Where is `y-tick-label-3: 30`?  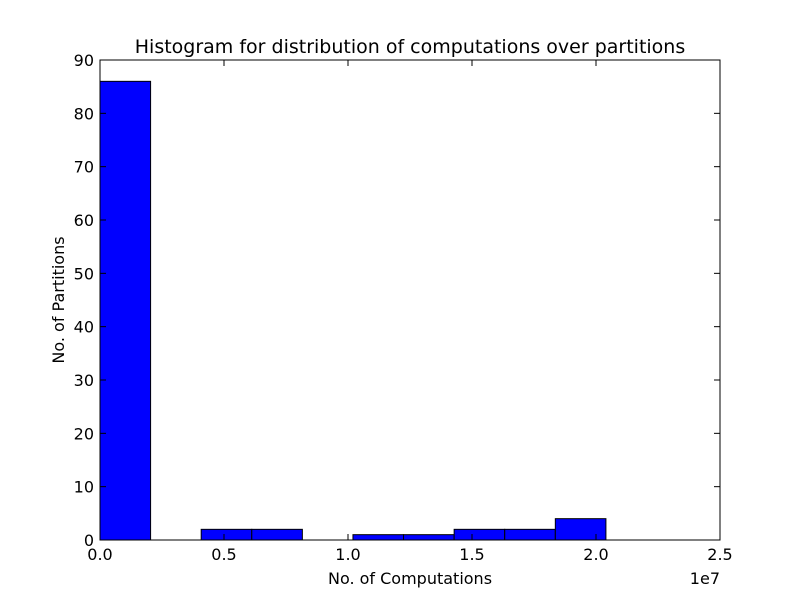
y-tick-label-3: 30 is located at coordinates (84, 380).